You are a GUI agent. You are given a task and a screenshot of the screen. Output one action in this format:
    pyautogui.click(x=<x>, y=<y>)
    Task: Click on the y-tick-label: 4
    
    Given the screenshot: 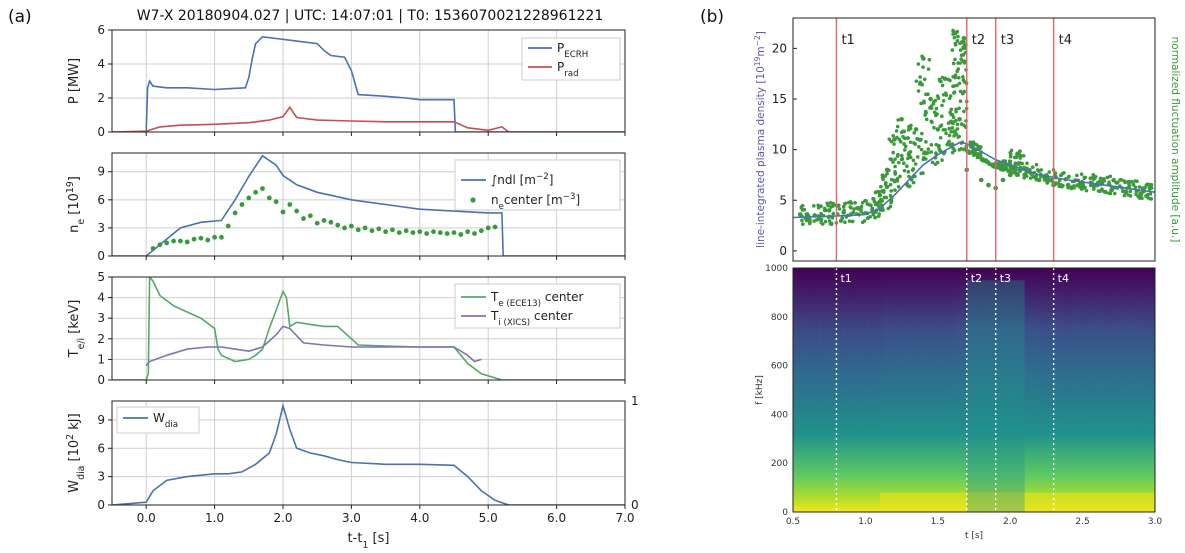 What is the action you would take?
    pyautogui.click(x=101, y=298)
    